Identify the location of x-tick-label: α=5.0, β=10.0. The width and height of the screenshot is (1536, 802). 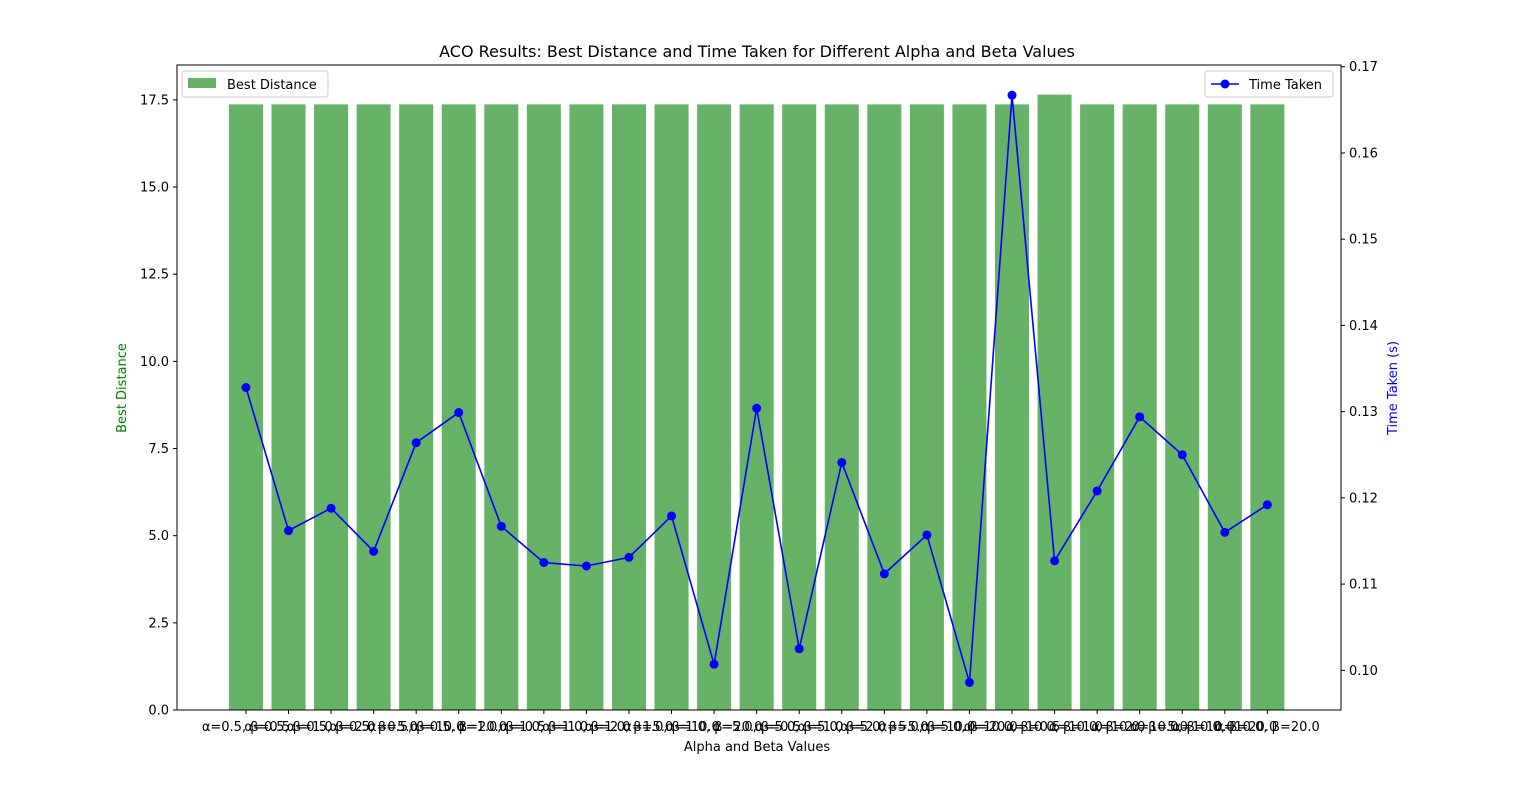
(927, 727).